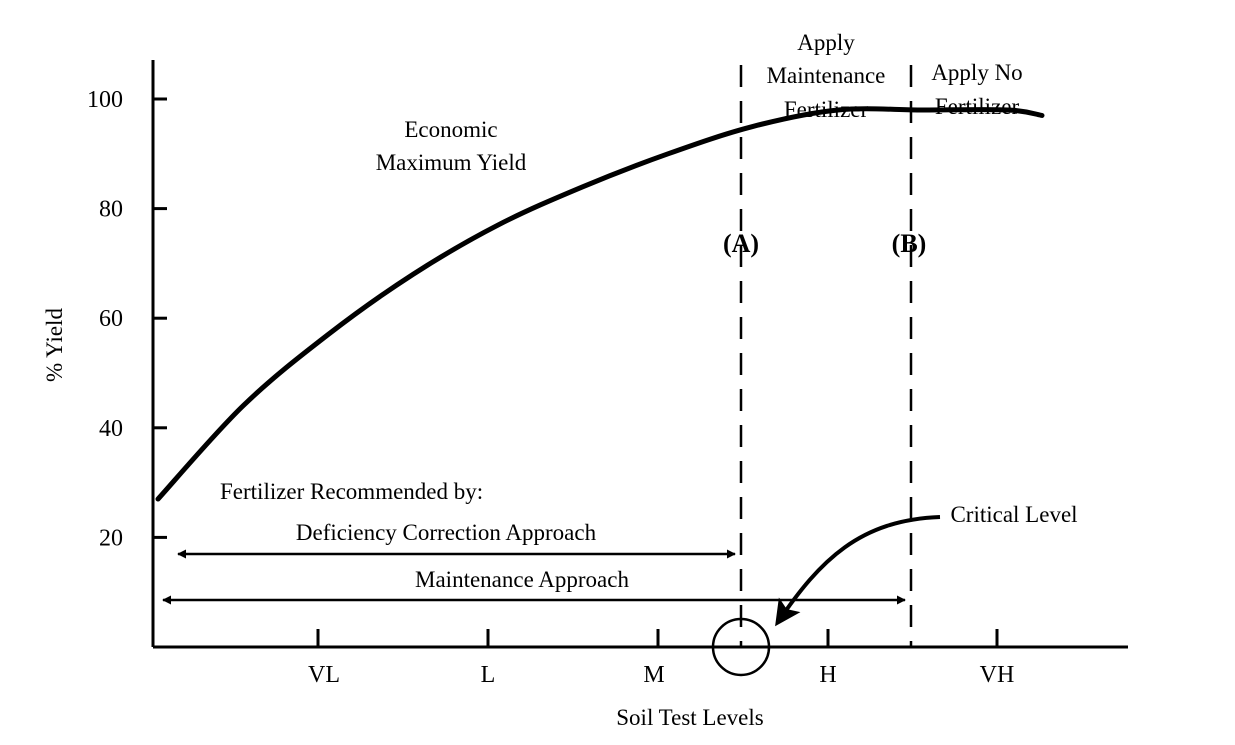 The width and height of the screenshot is (1235, 745). I want to click on critical-label-a: (A), so click(741, 243).